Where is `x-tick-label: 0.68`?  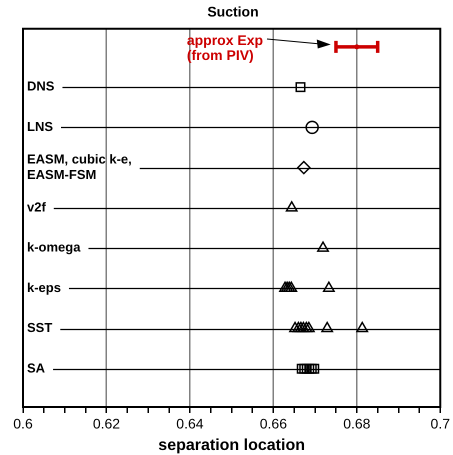 x-tick-label: 0.68 is located at coordinates (357, 423).